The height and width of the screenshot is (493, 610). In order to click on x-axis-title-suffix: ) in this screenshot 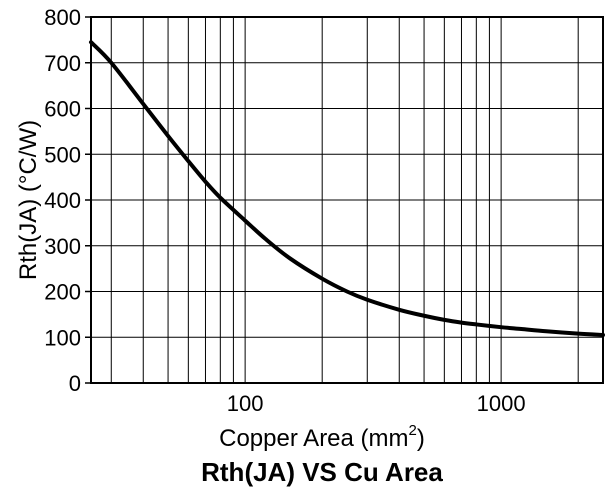, I will do `click(421, 438)`.